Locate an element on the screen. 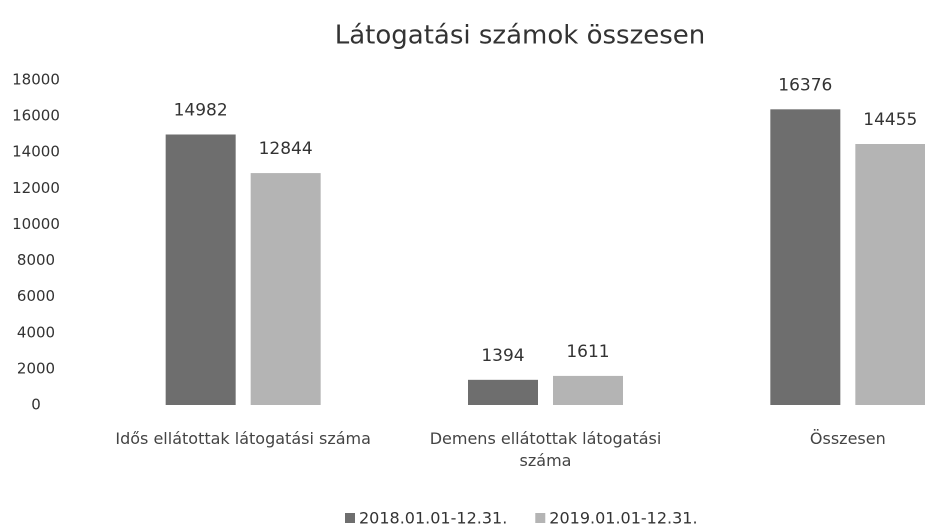  y-tick-label: 6000 is located at coordinates (36, 296).